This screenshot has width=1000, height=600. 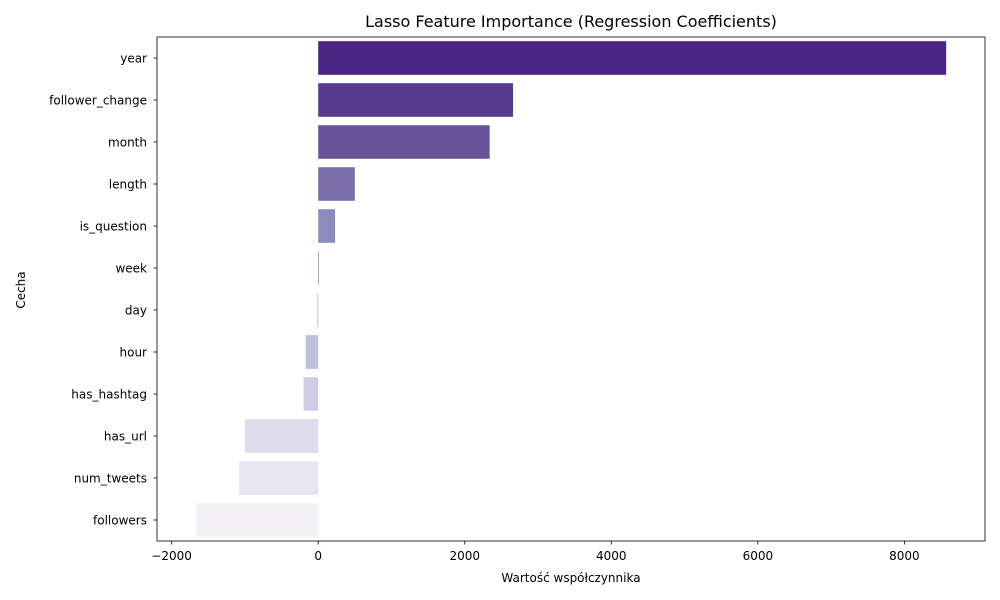 I want to click on x-tick-label: 8000, so click(x=904, y=556).